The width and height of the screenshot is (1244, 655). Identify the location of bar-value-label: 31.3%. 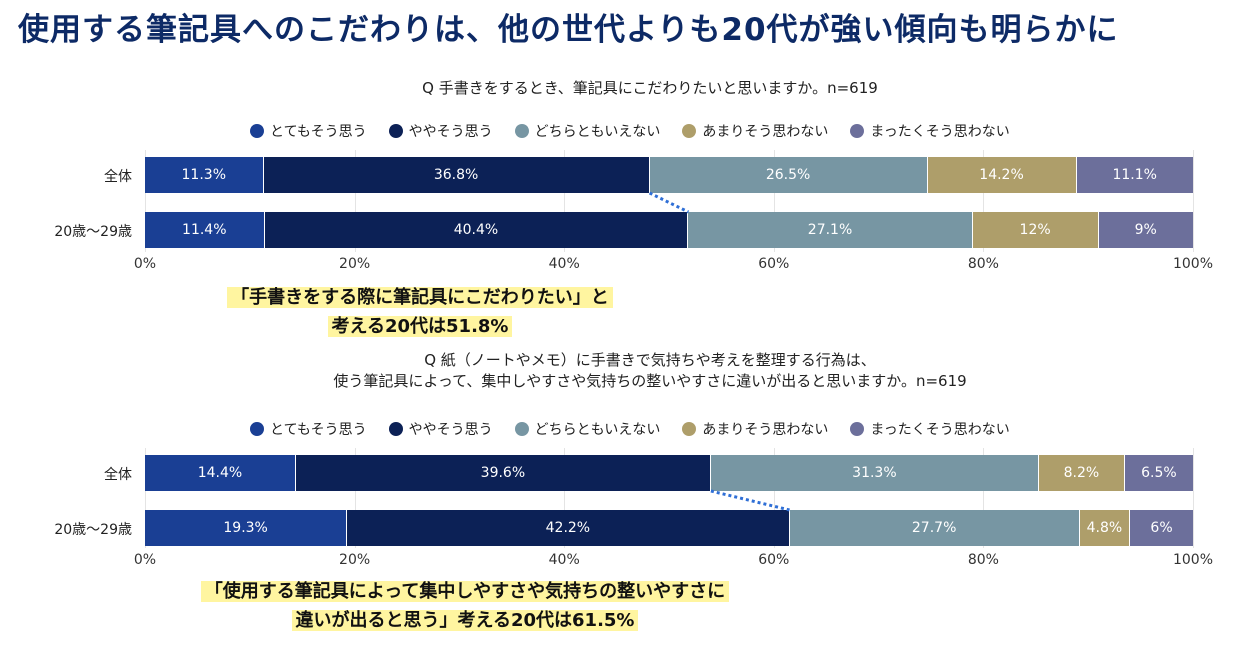
(874, 473).